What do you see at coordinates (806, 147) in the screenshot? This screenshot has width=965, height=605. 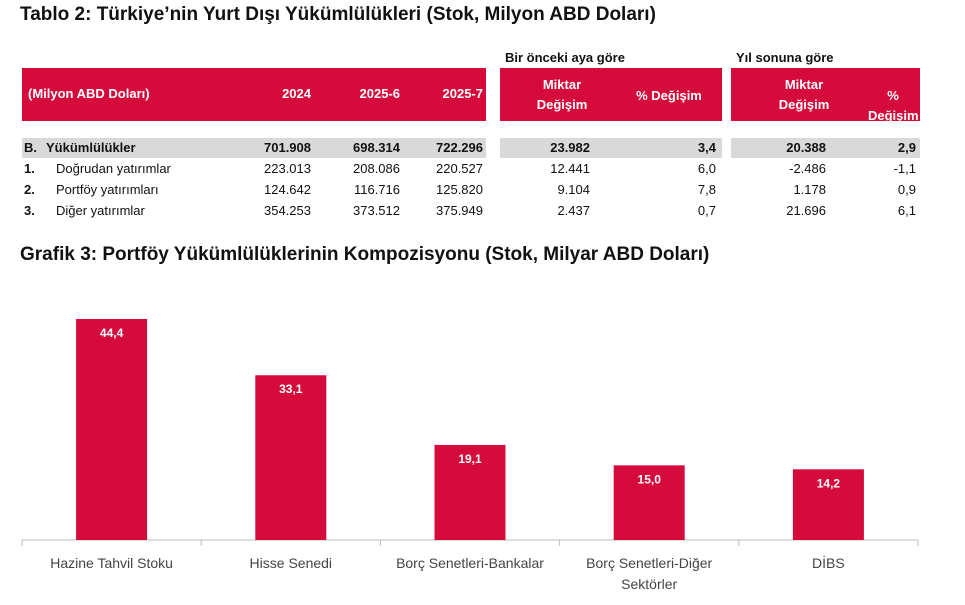 I see `cell-value: 20.388` at bounding box center [806, 147].